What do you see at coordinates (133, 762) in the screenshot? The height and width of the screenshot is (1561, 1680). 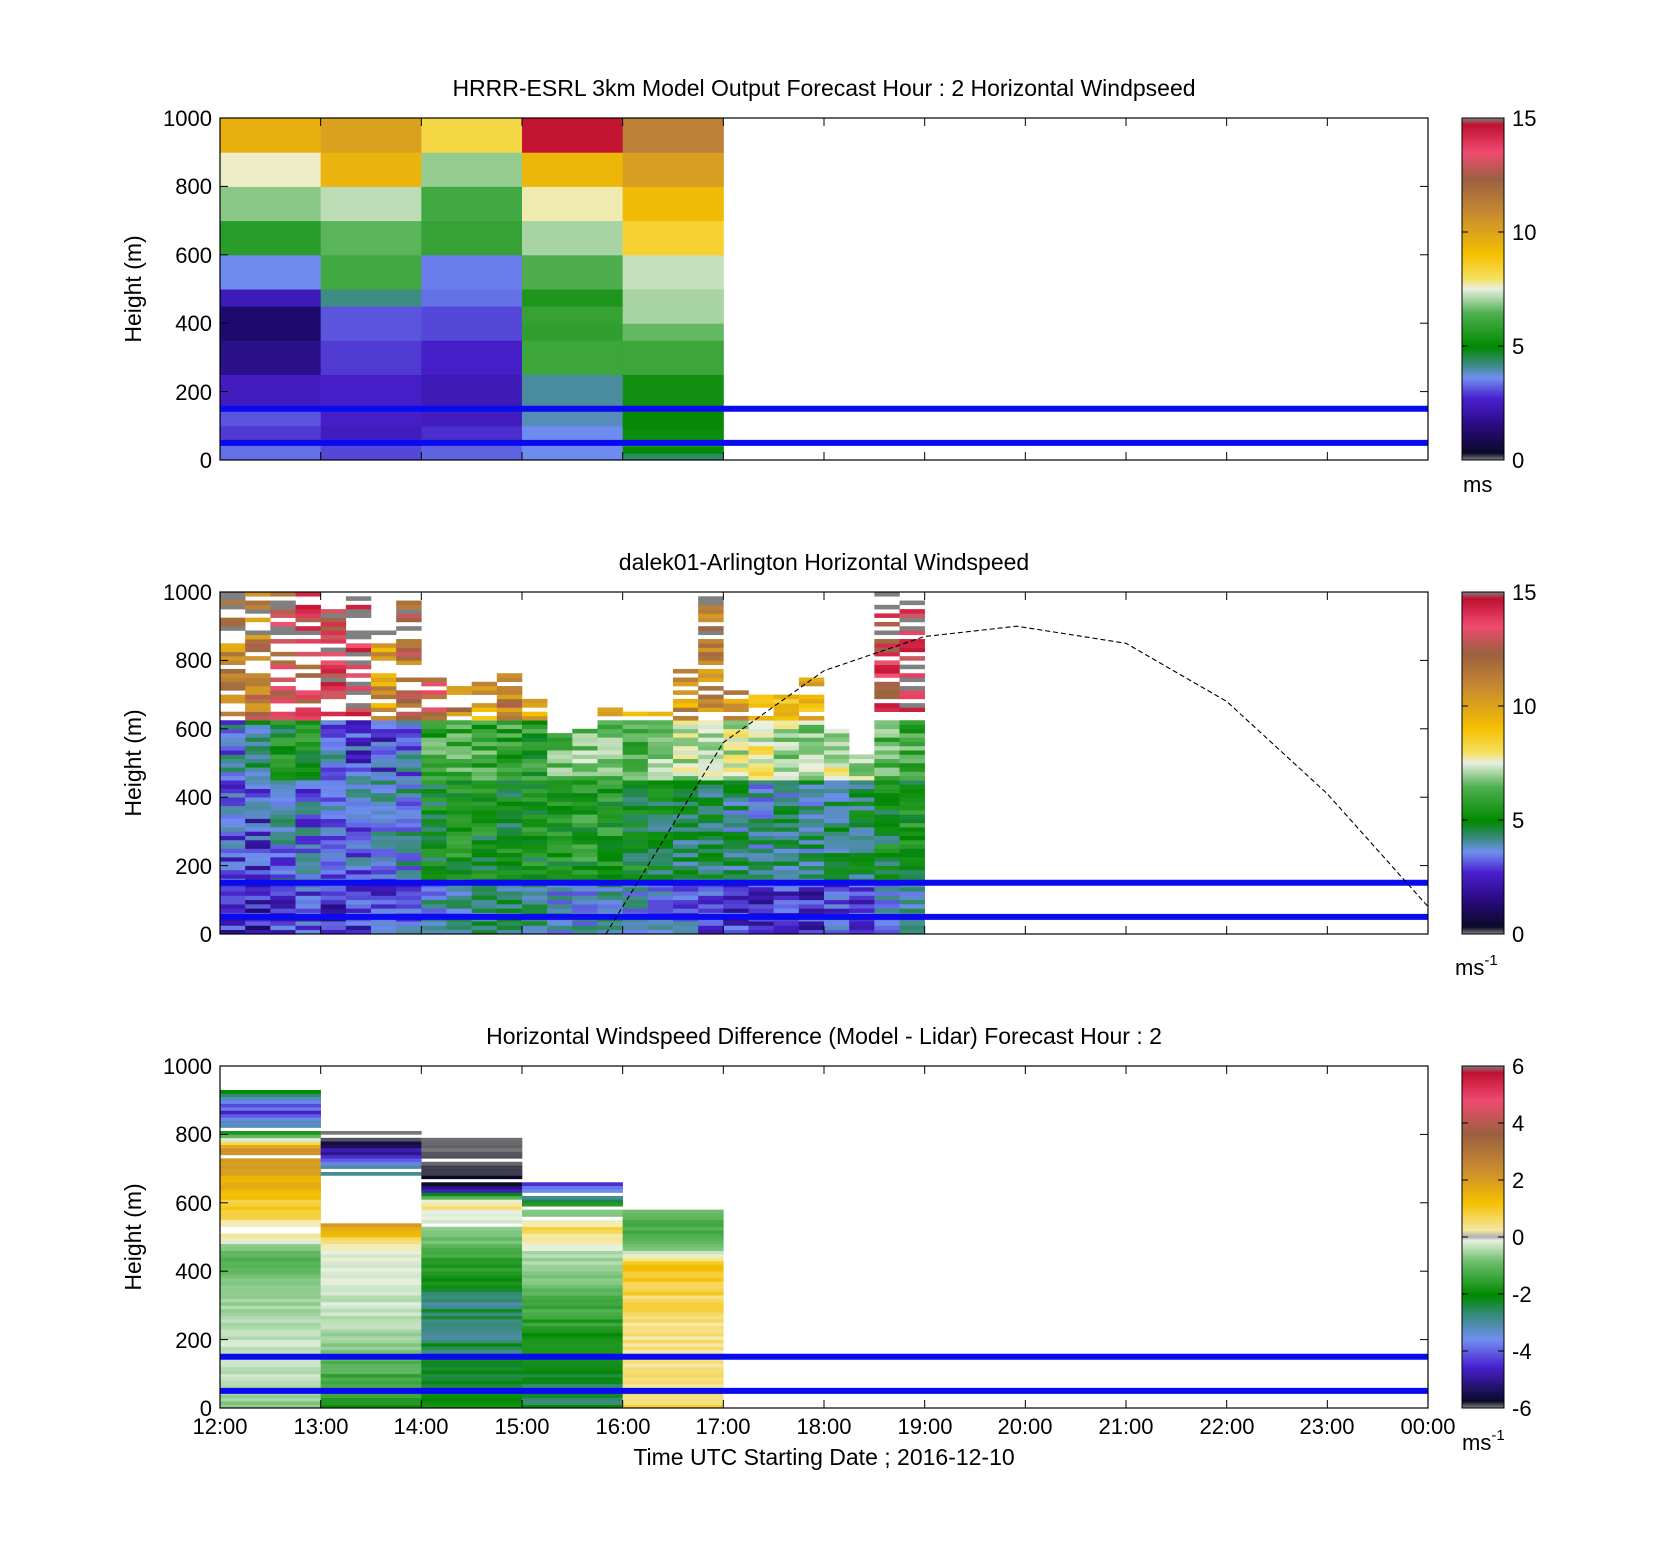 I see `y-axis-label: Height (m)` at bounding box center [133, 762].